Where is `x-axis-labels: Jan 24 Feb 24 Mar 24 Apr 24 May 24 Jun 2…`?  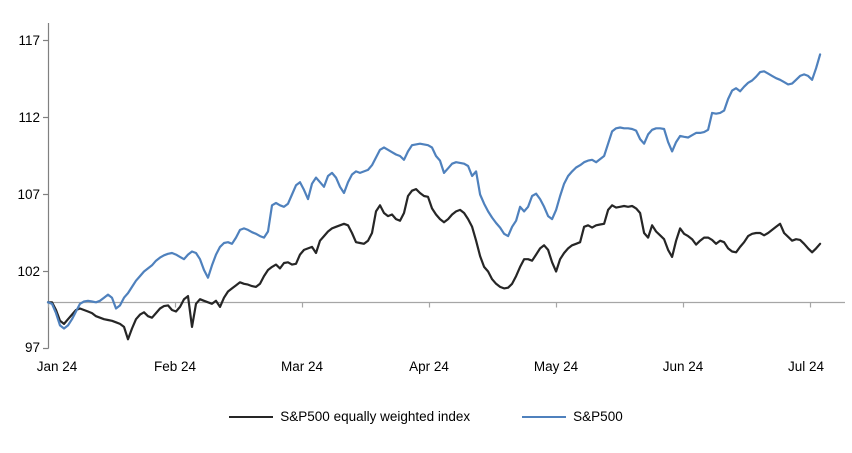
x-axis-labels: Jan 24 Feb 24 Mar 24 Apr 24 May 24 Jun 2… is located at coordinates (431, 366).